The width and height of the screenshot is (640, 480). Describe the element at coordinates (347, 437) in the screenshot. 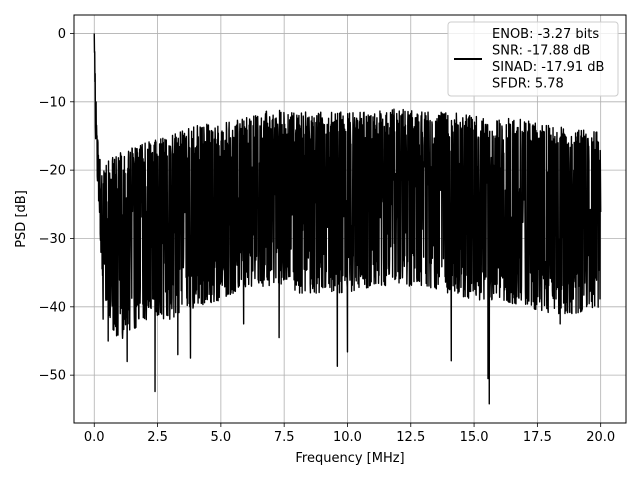

I see `x-tick-label: 10.0` at that location.